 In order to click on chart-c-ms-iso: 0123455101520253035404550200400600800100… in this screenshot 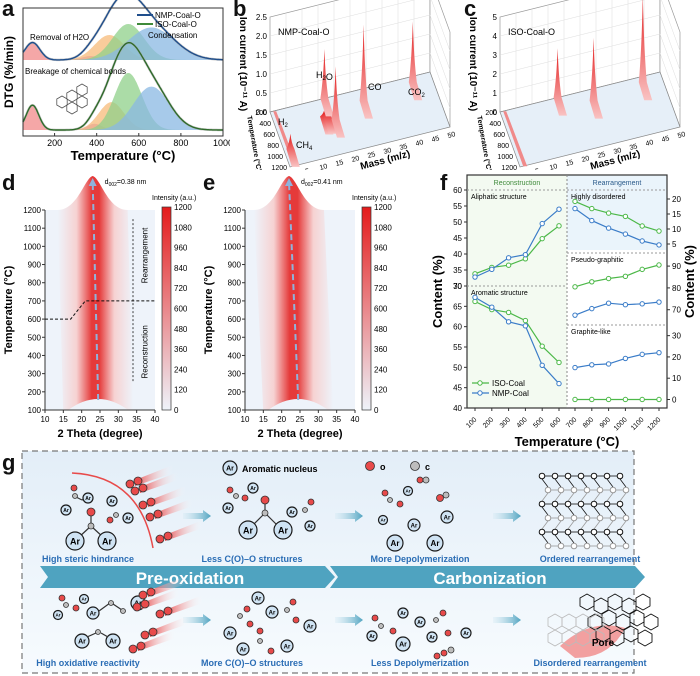, I will do `click(576, 85)`.